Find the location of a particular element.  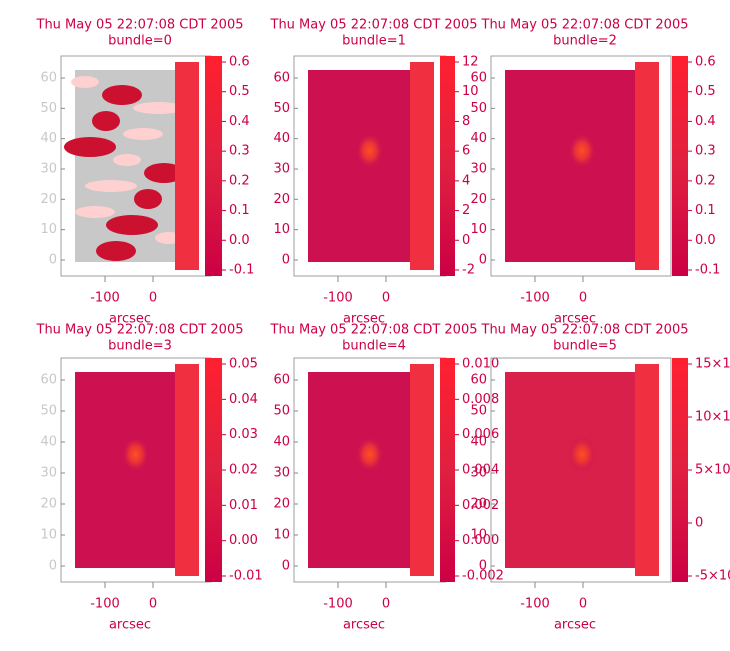

panel-subtitle: bundle=5 is located at coordinates (585, 346).